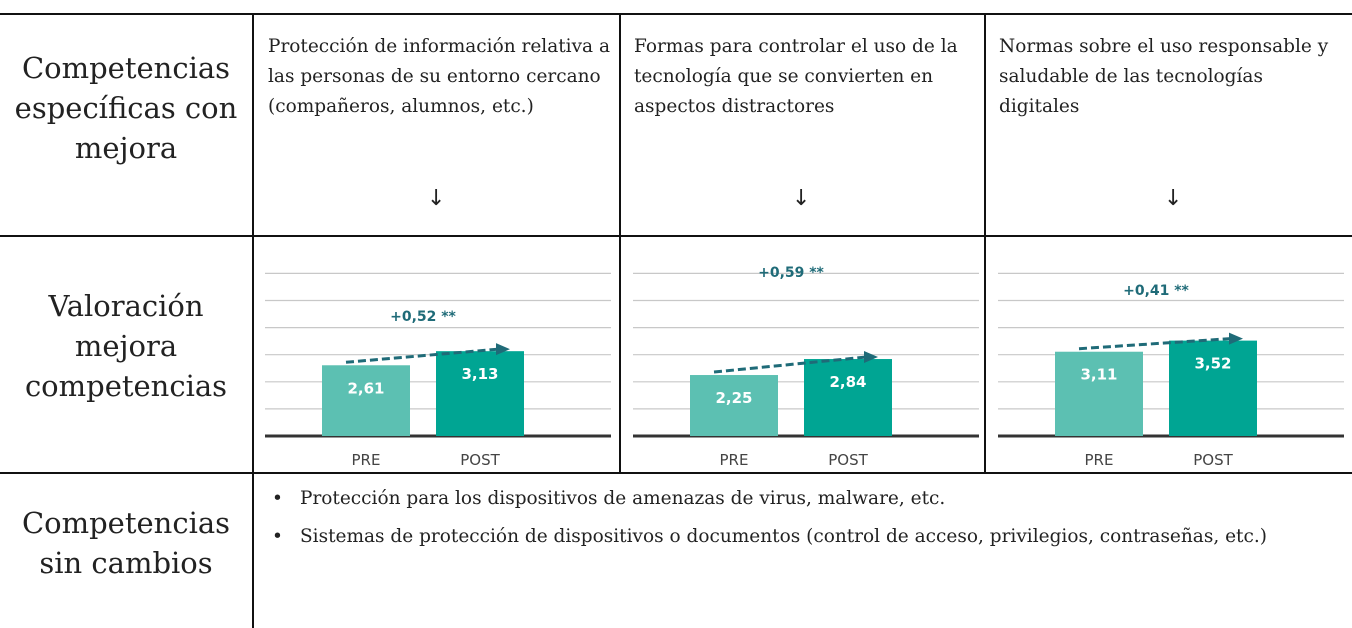 This screenshot has height=628, width=1352. What do you see at coordinates (733, 398) in the screenshot?
I see `value-label: 2,25` at bounding box center [733, 398].